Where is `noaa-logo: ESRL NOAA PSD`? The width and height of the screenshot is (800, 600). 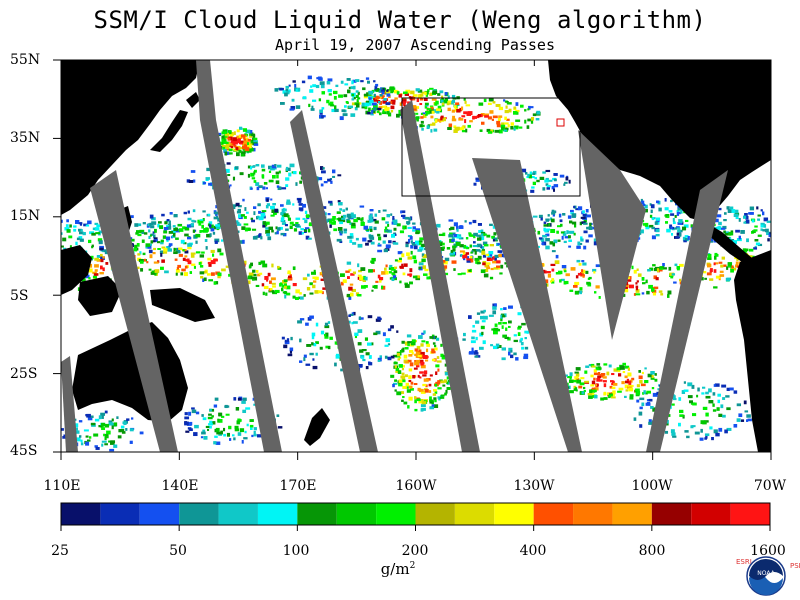 noaa-logo: ESRL NOAA PSD is located at coordinates (768, 576).